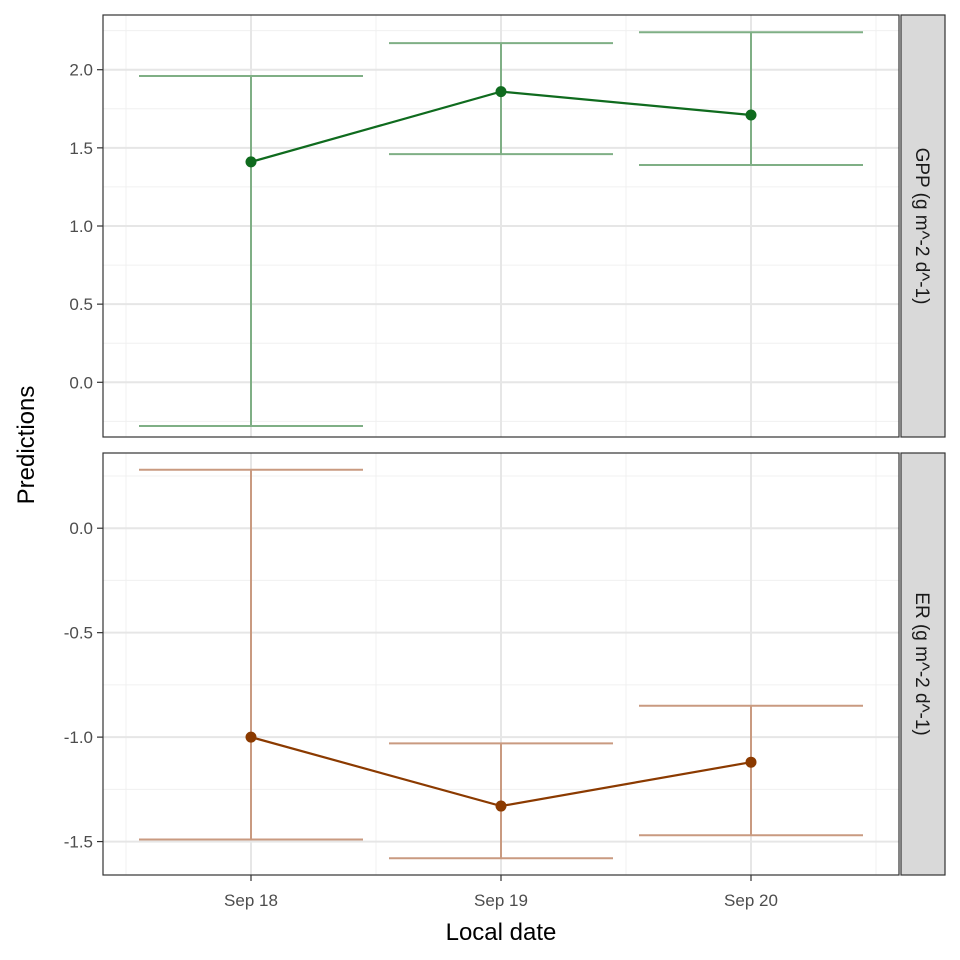  I want to click on y-tick-label: 2.0, so click(81, 70).